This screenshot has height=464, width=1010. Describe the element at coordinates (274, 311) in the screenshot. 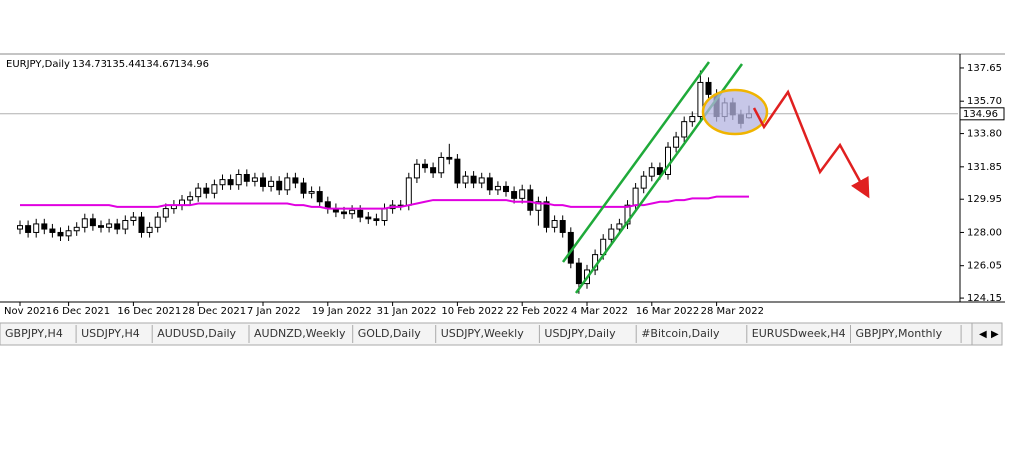

I see `x-tick-label: 7 Jan 2022` at that location.